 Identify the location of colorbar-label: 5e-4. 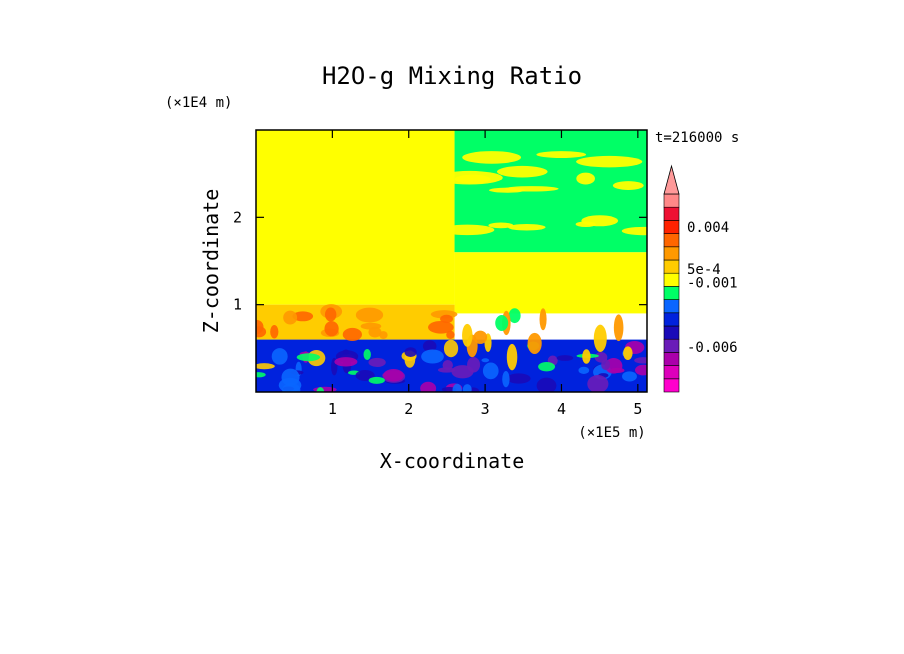
(704, 270).